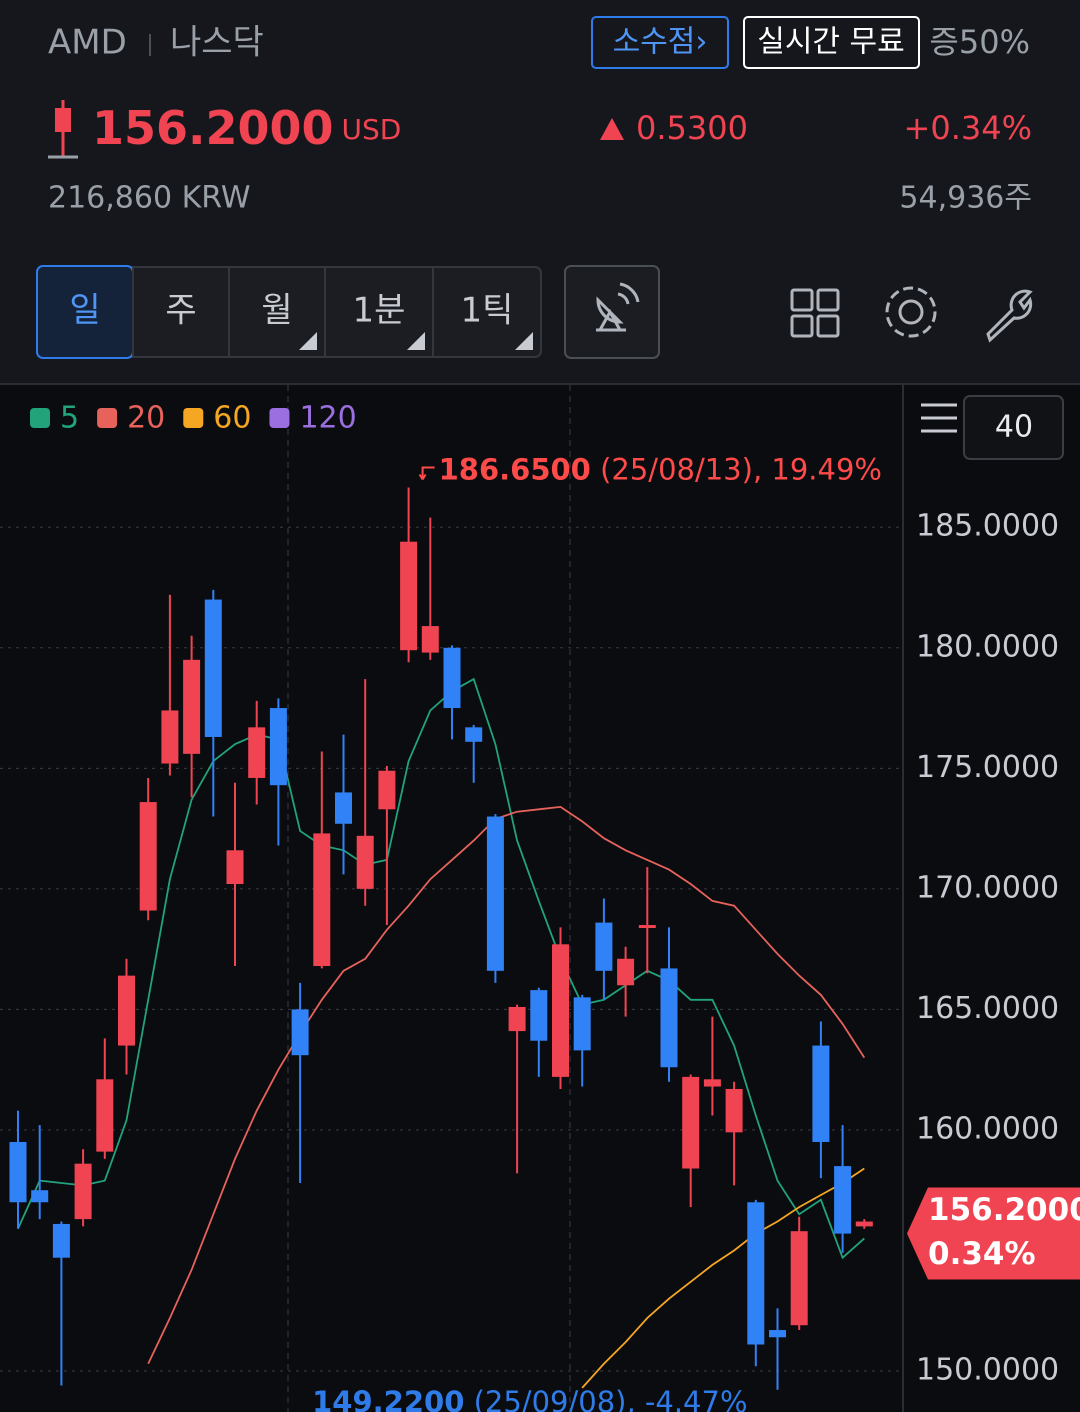 This screenshot has width=1080, height=1412. I want to click on price-value: 156.2000, so click(213, 128).